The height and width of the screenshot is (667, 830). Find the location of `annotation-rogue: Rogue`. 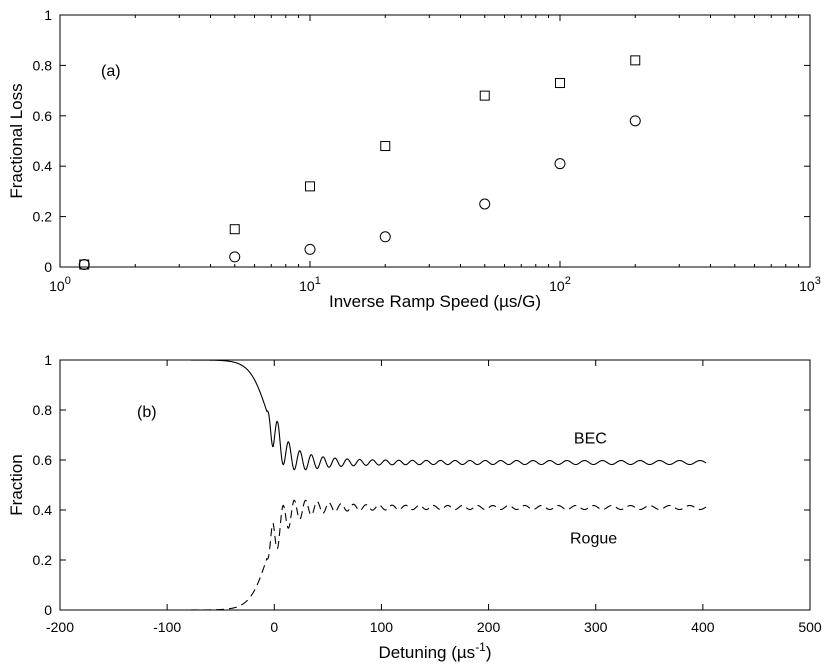

annotation-rogue: Rogue is located at coordinates (593, 539).